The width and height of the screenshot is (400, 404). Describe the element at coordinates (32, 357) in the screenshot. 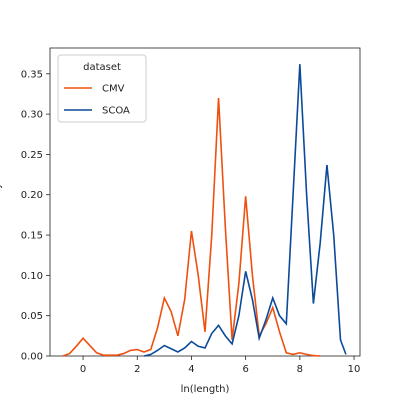

I see `y-tick-label: 0.00` at that location.